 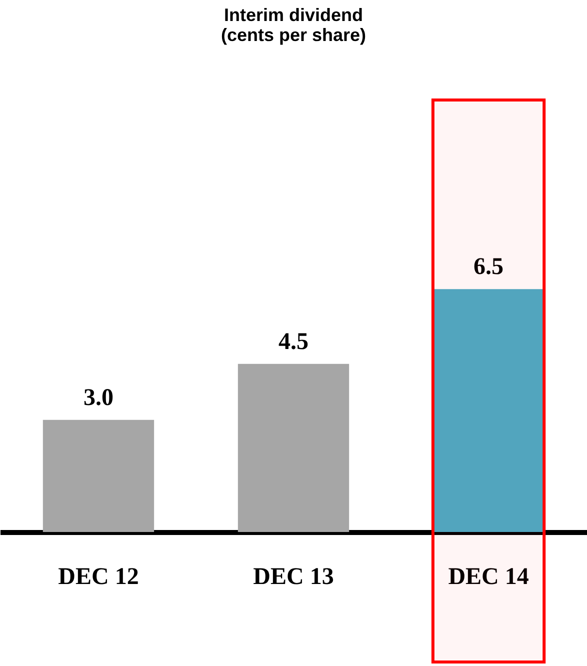 I want to click on text: Interim dividend, so click(x=294, y=15).